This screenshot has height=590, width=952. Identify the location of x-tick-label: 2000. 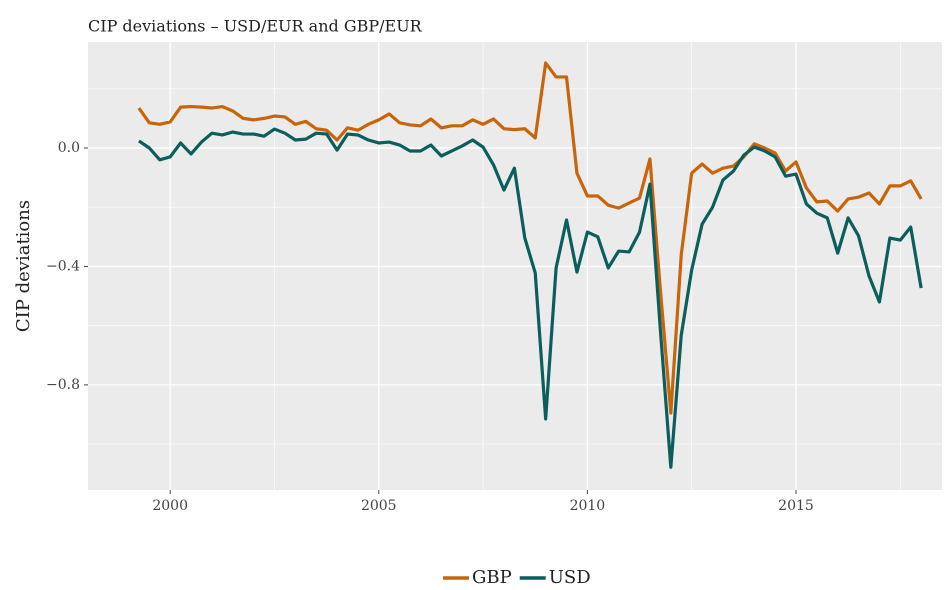
(170, 506).